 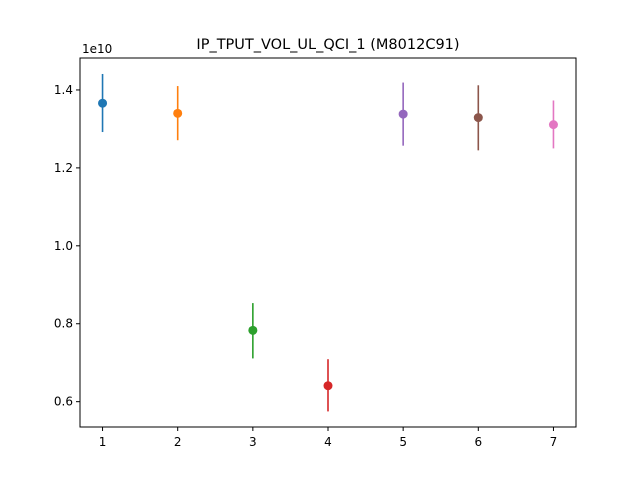 I want to click on chart-title: IP_TPUT_VOL_UL_QCI_1 (M8012C91), so click(x=327, y=45).